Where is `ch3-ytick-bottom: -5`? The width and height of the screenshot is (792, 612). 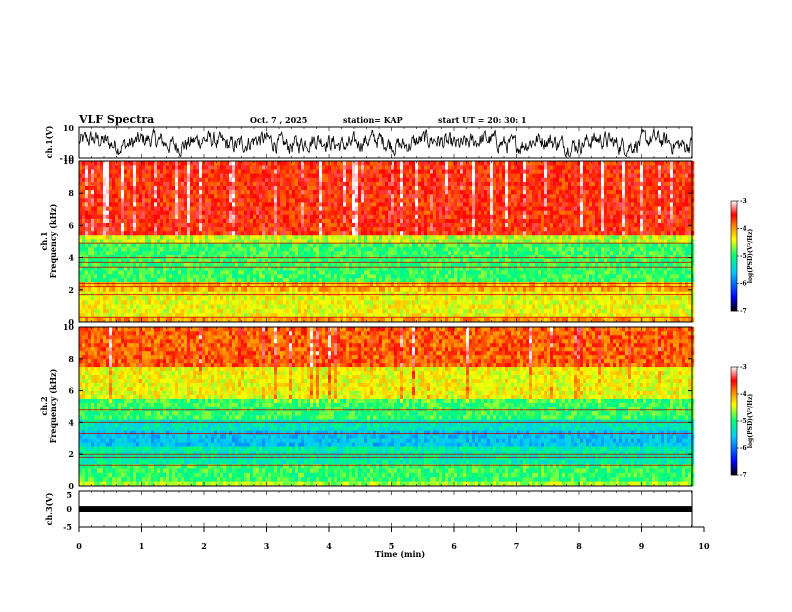
ch3-ytick-bottom: -5 is located at coordinates (67, 527).